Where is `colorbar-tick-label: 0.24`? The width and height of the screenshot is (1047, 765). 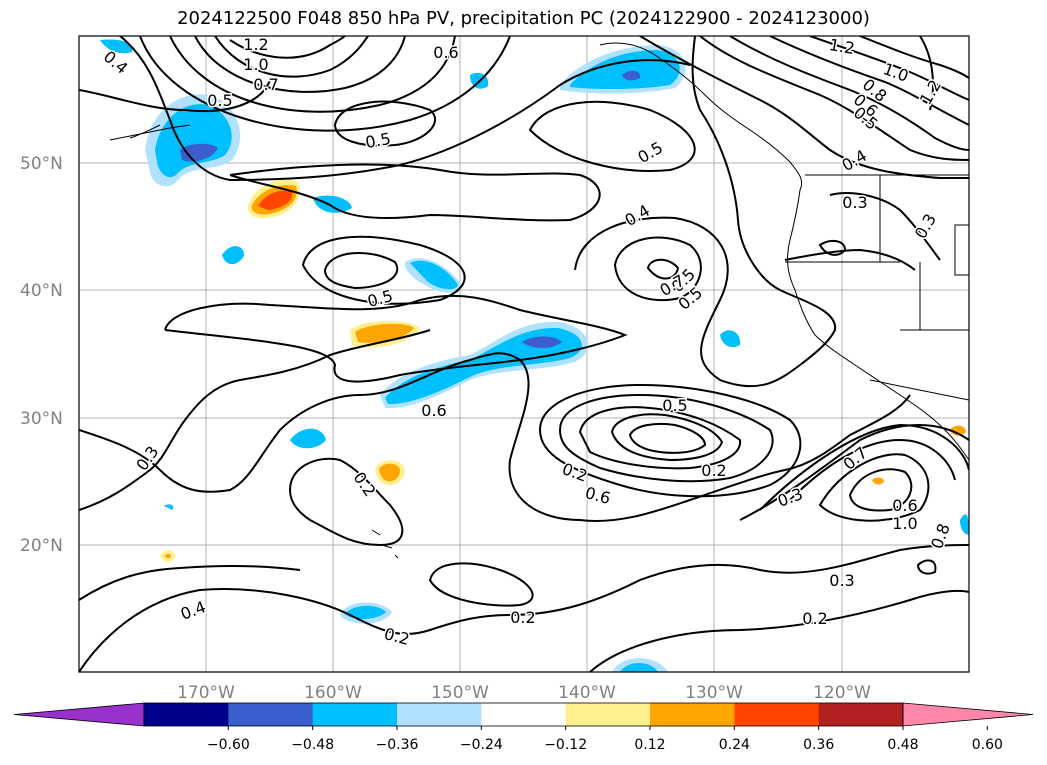 colorbar-tick-label: 0.24 is located at coordinates (734, 745).